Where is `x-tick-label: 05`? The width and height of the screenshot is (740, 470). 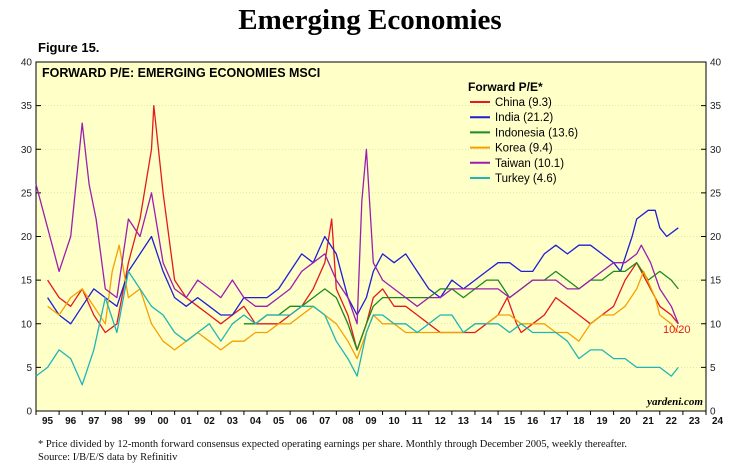
x-tick-label: 05 is located at coordinates (279, 421).